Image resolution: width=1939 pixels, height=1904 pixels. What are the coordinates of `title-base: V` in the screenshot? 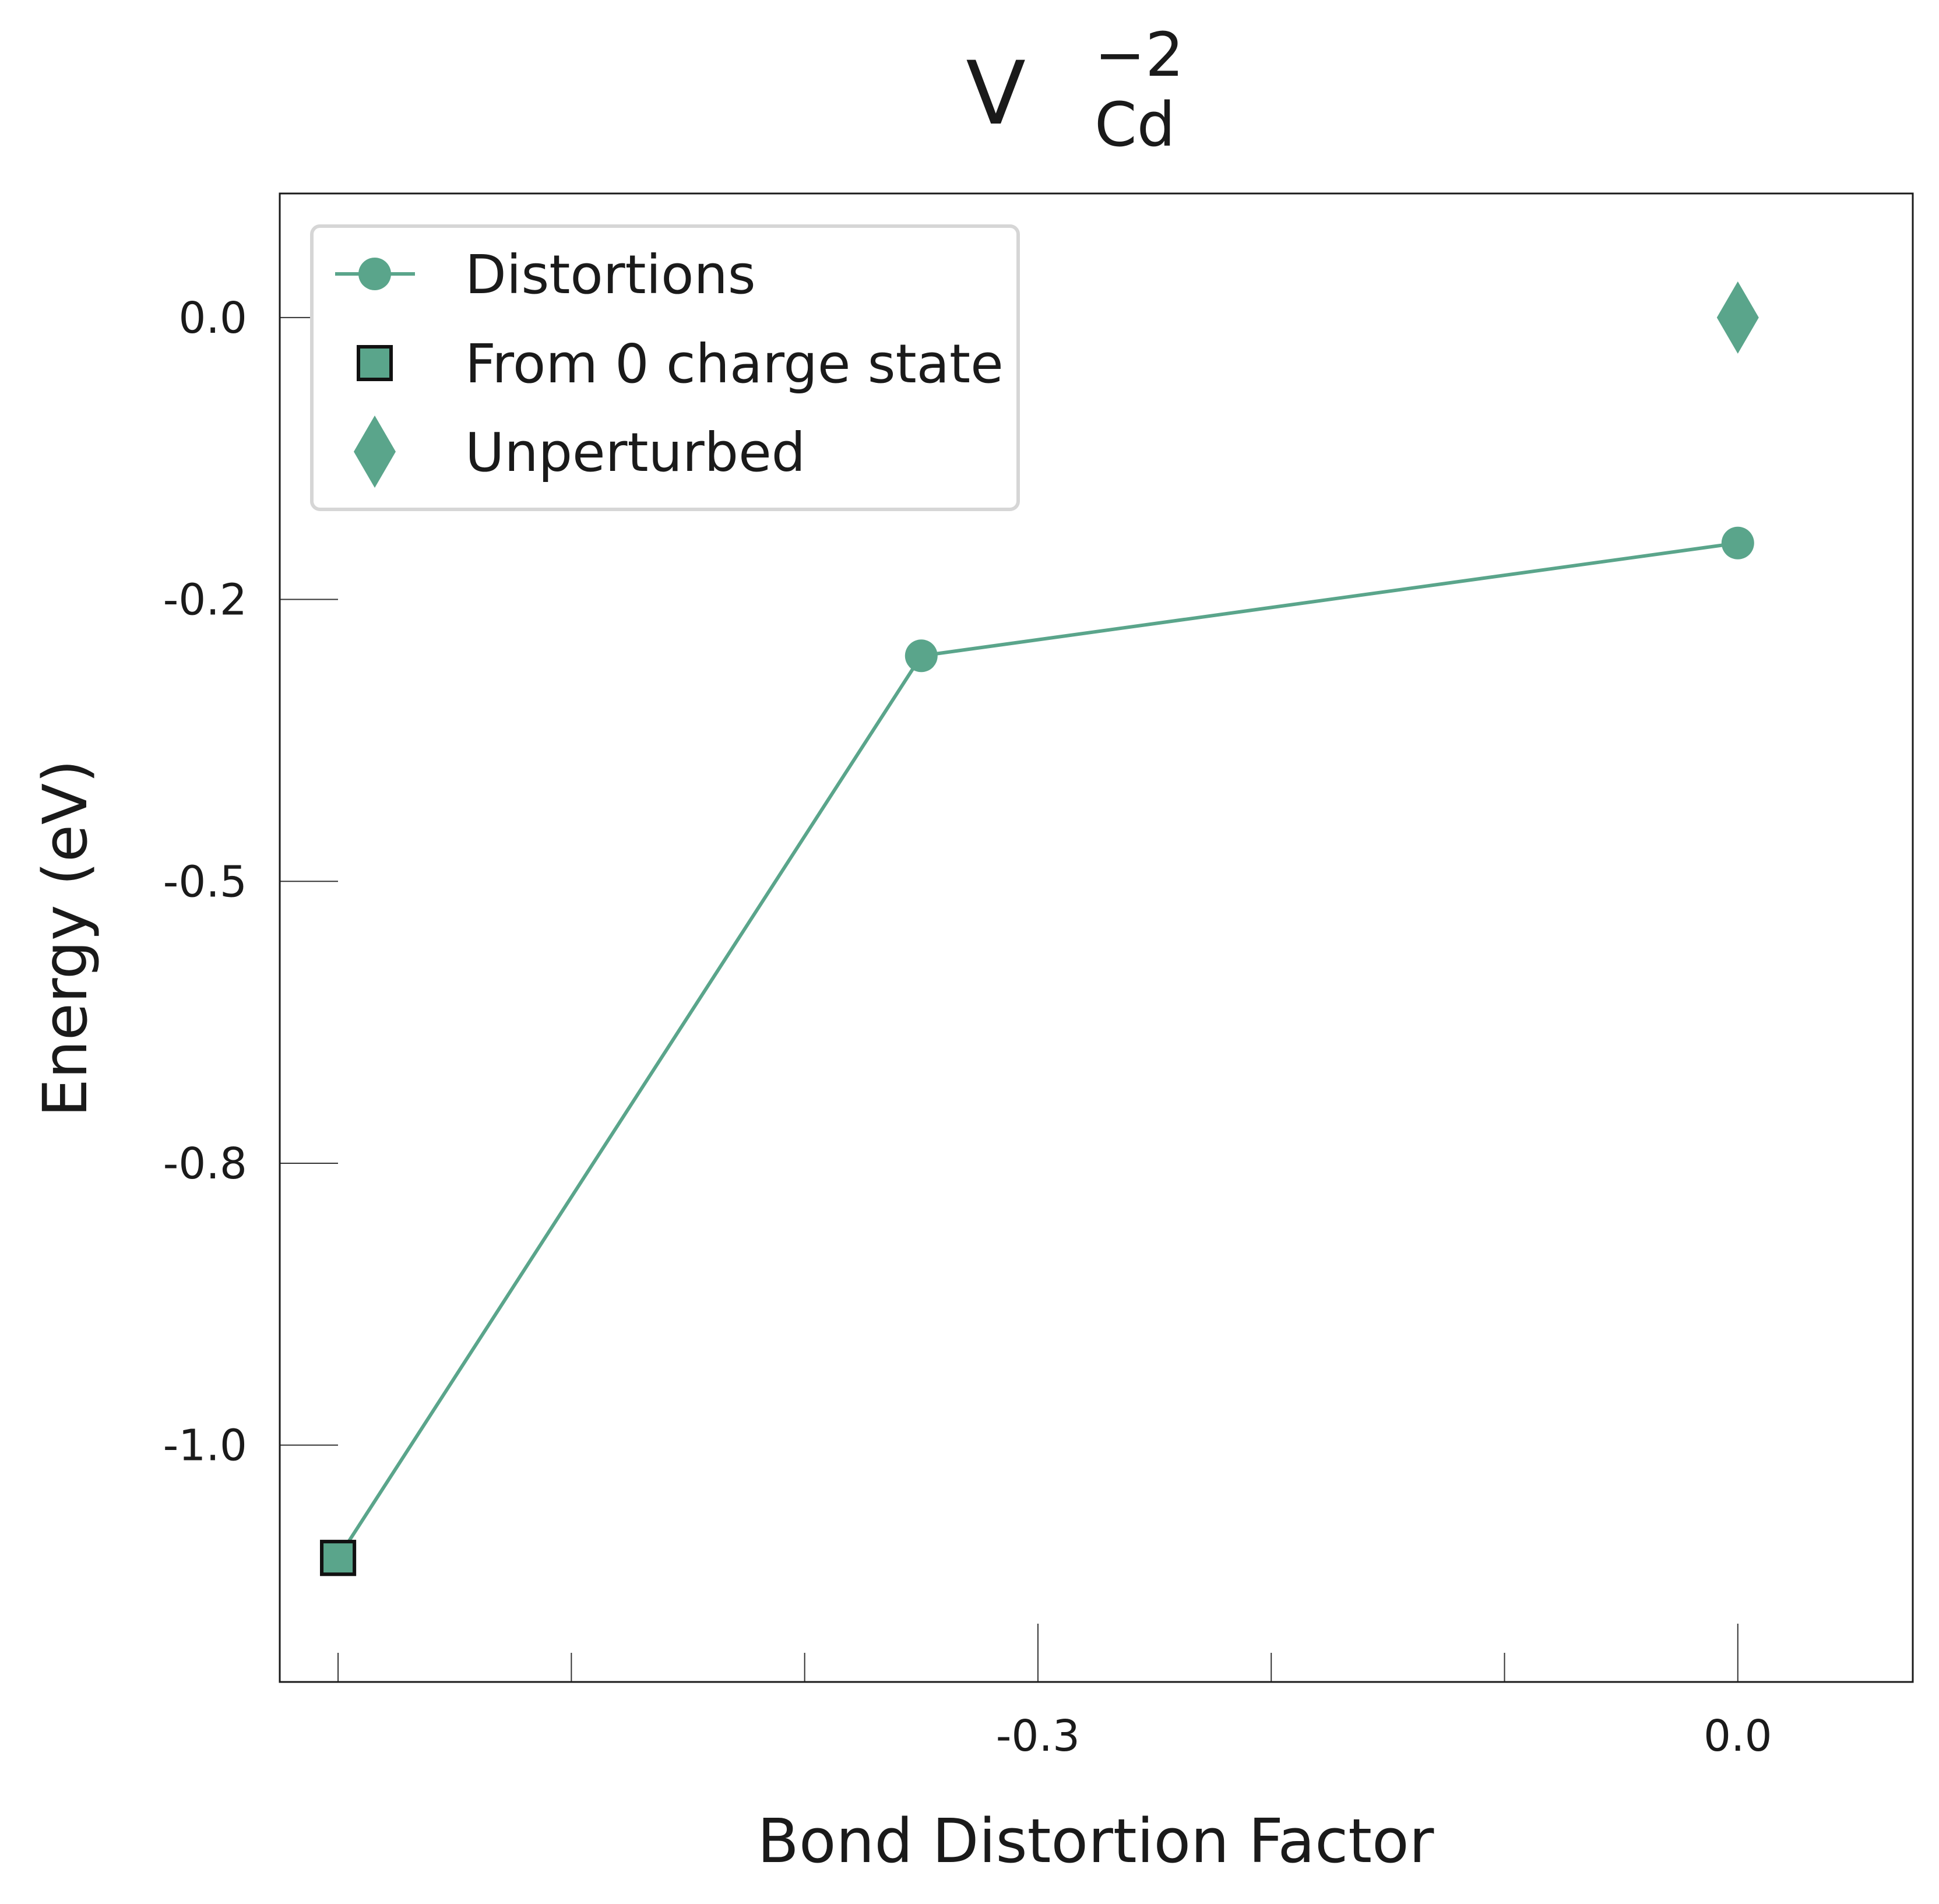 It's located at (996, 94).